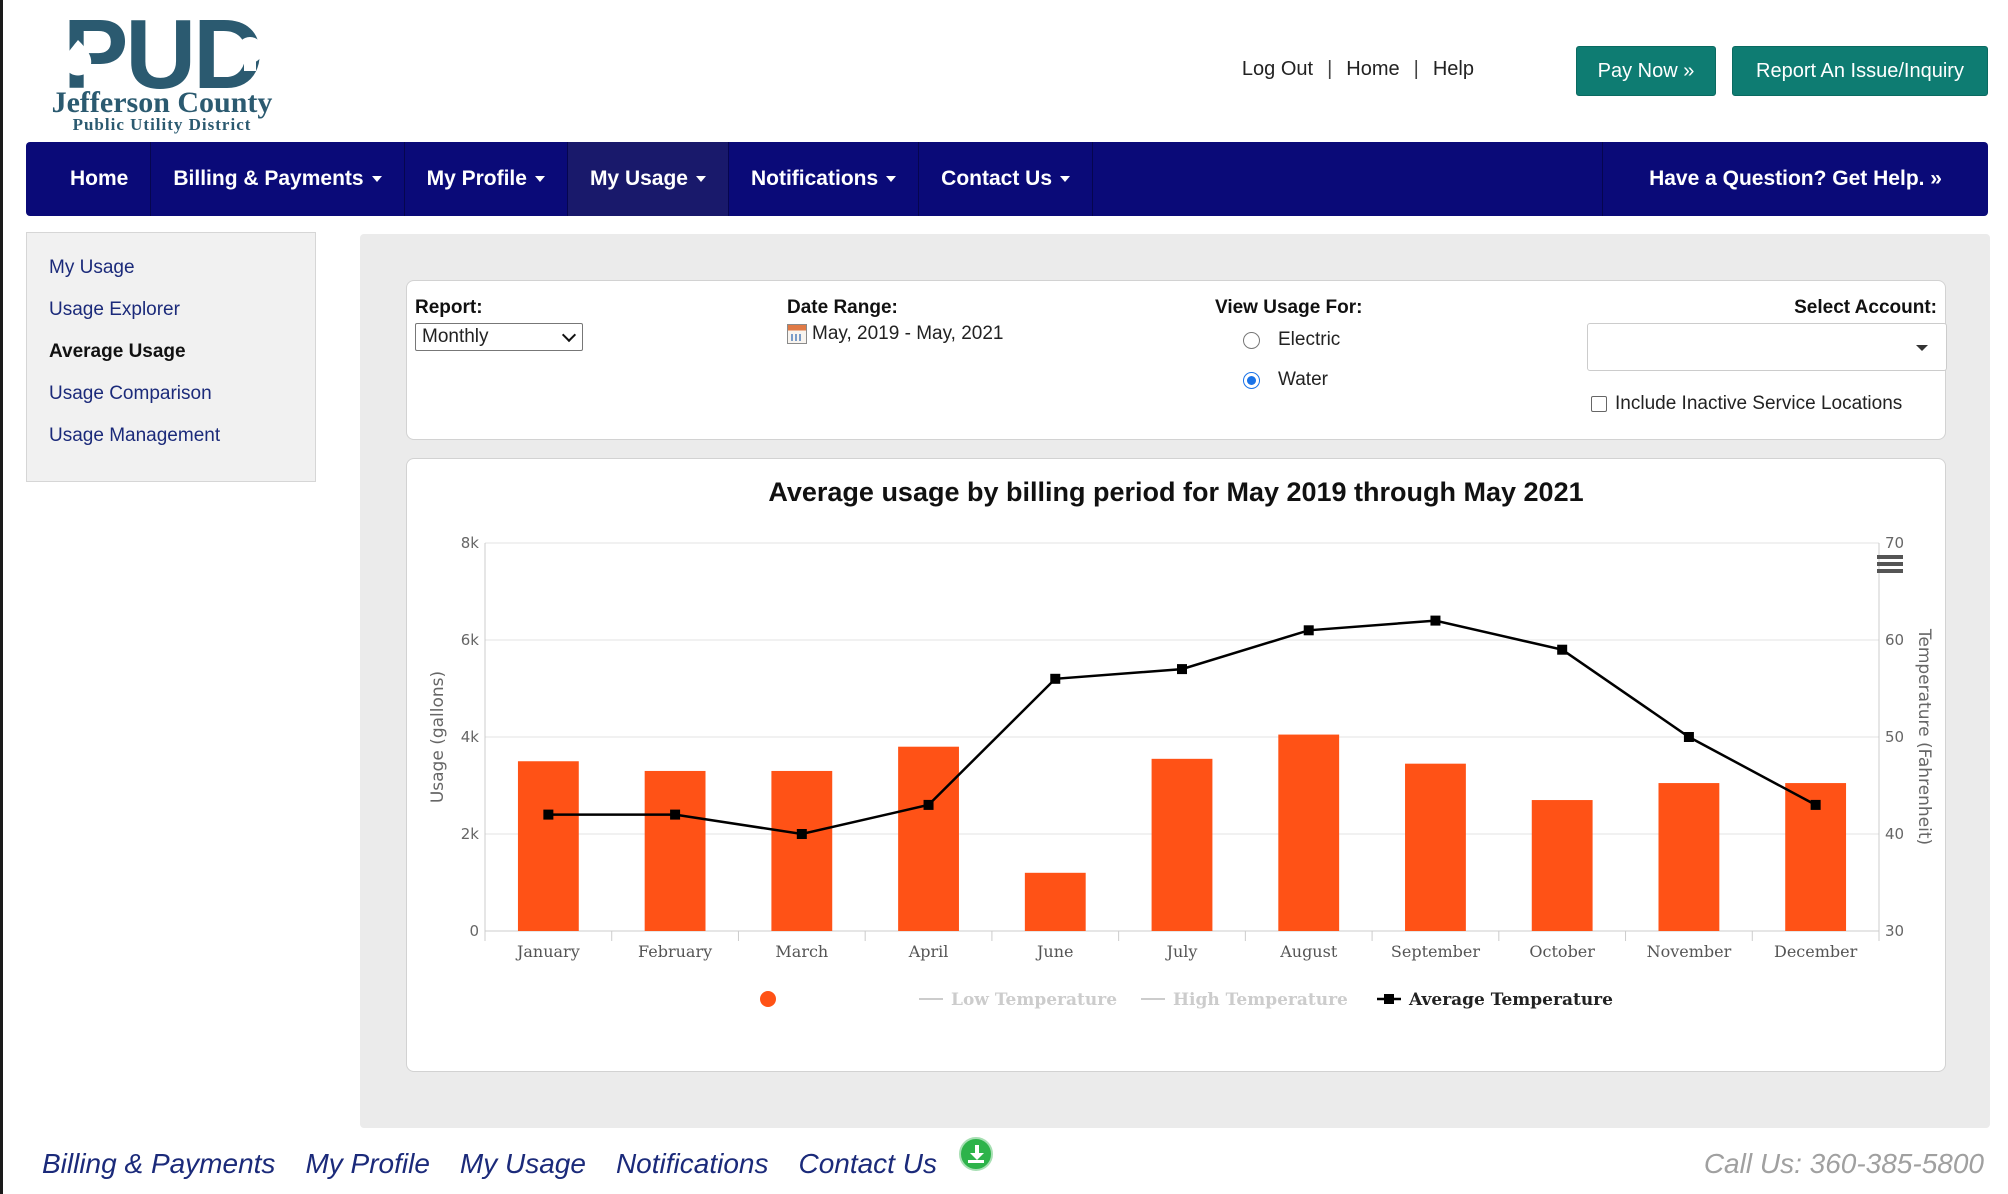 Image resolution: width=2008 pixels, height=1194 pixels. Describe the element at coordinates (499, 337) in the screenshot. I see `report-select: Monthly` at that location.